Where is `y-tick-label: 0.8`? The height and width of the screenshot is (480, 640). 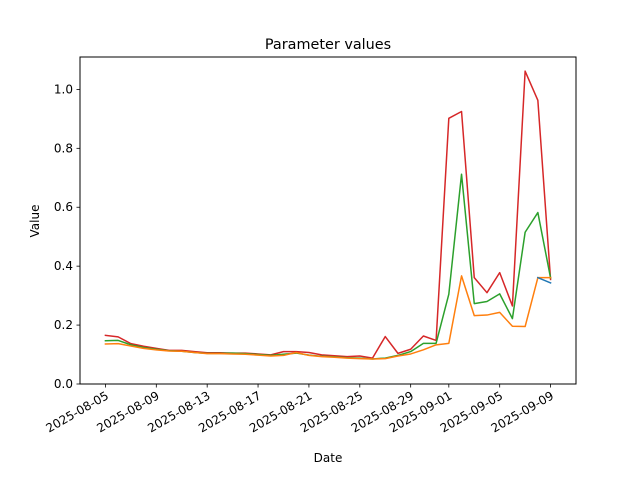
y-tick-label: 0.8 is located at coordinates (63, 148).